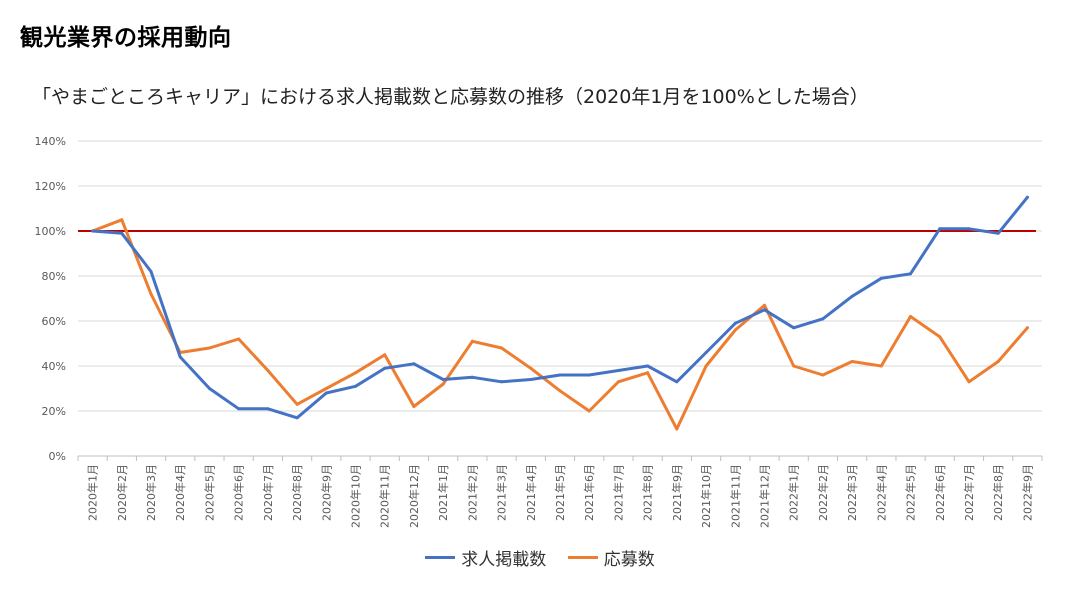 This screenshot has width=1080, height=591. Describe the element at coordinates (969, 492) in the screenshot. I see `x-tick-label: 2022年7月` at that location.